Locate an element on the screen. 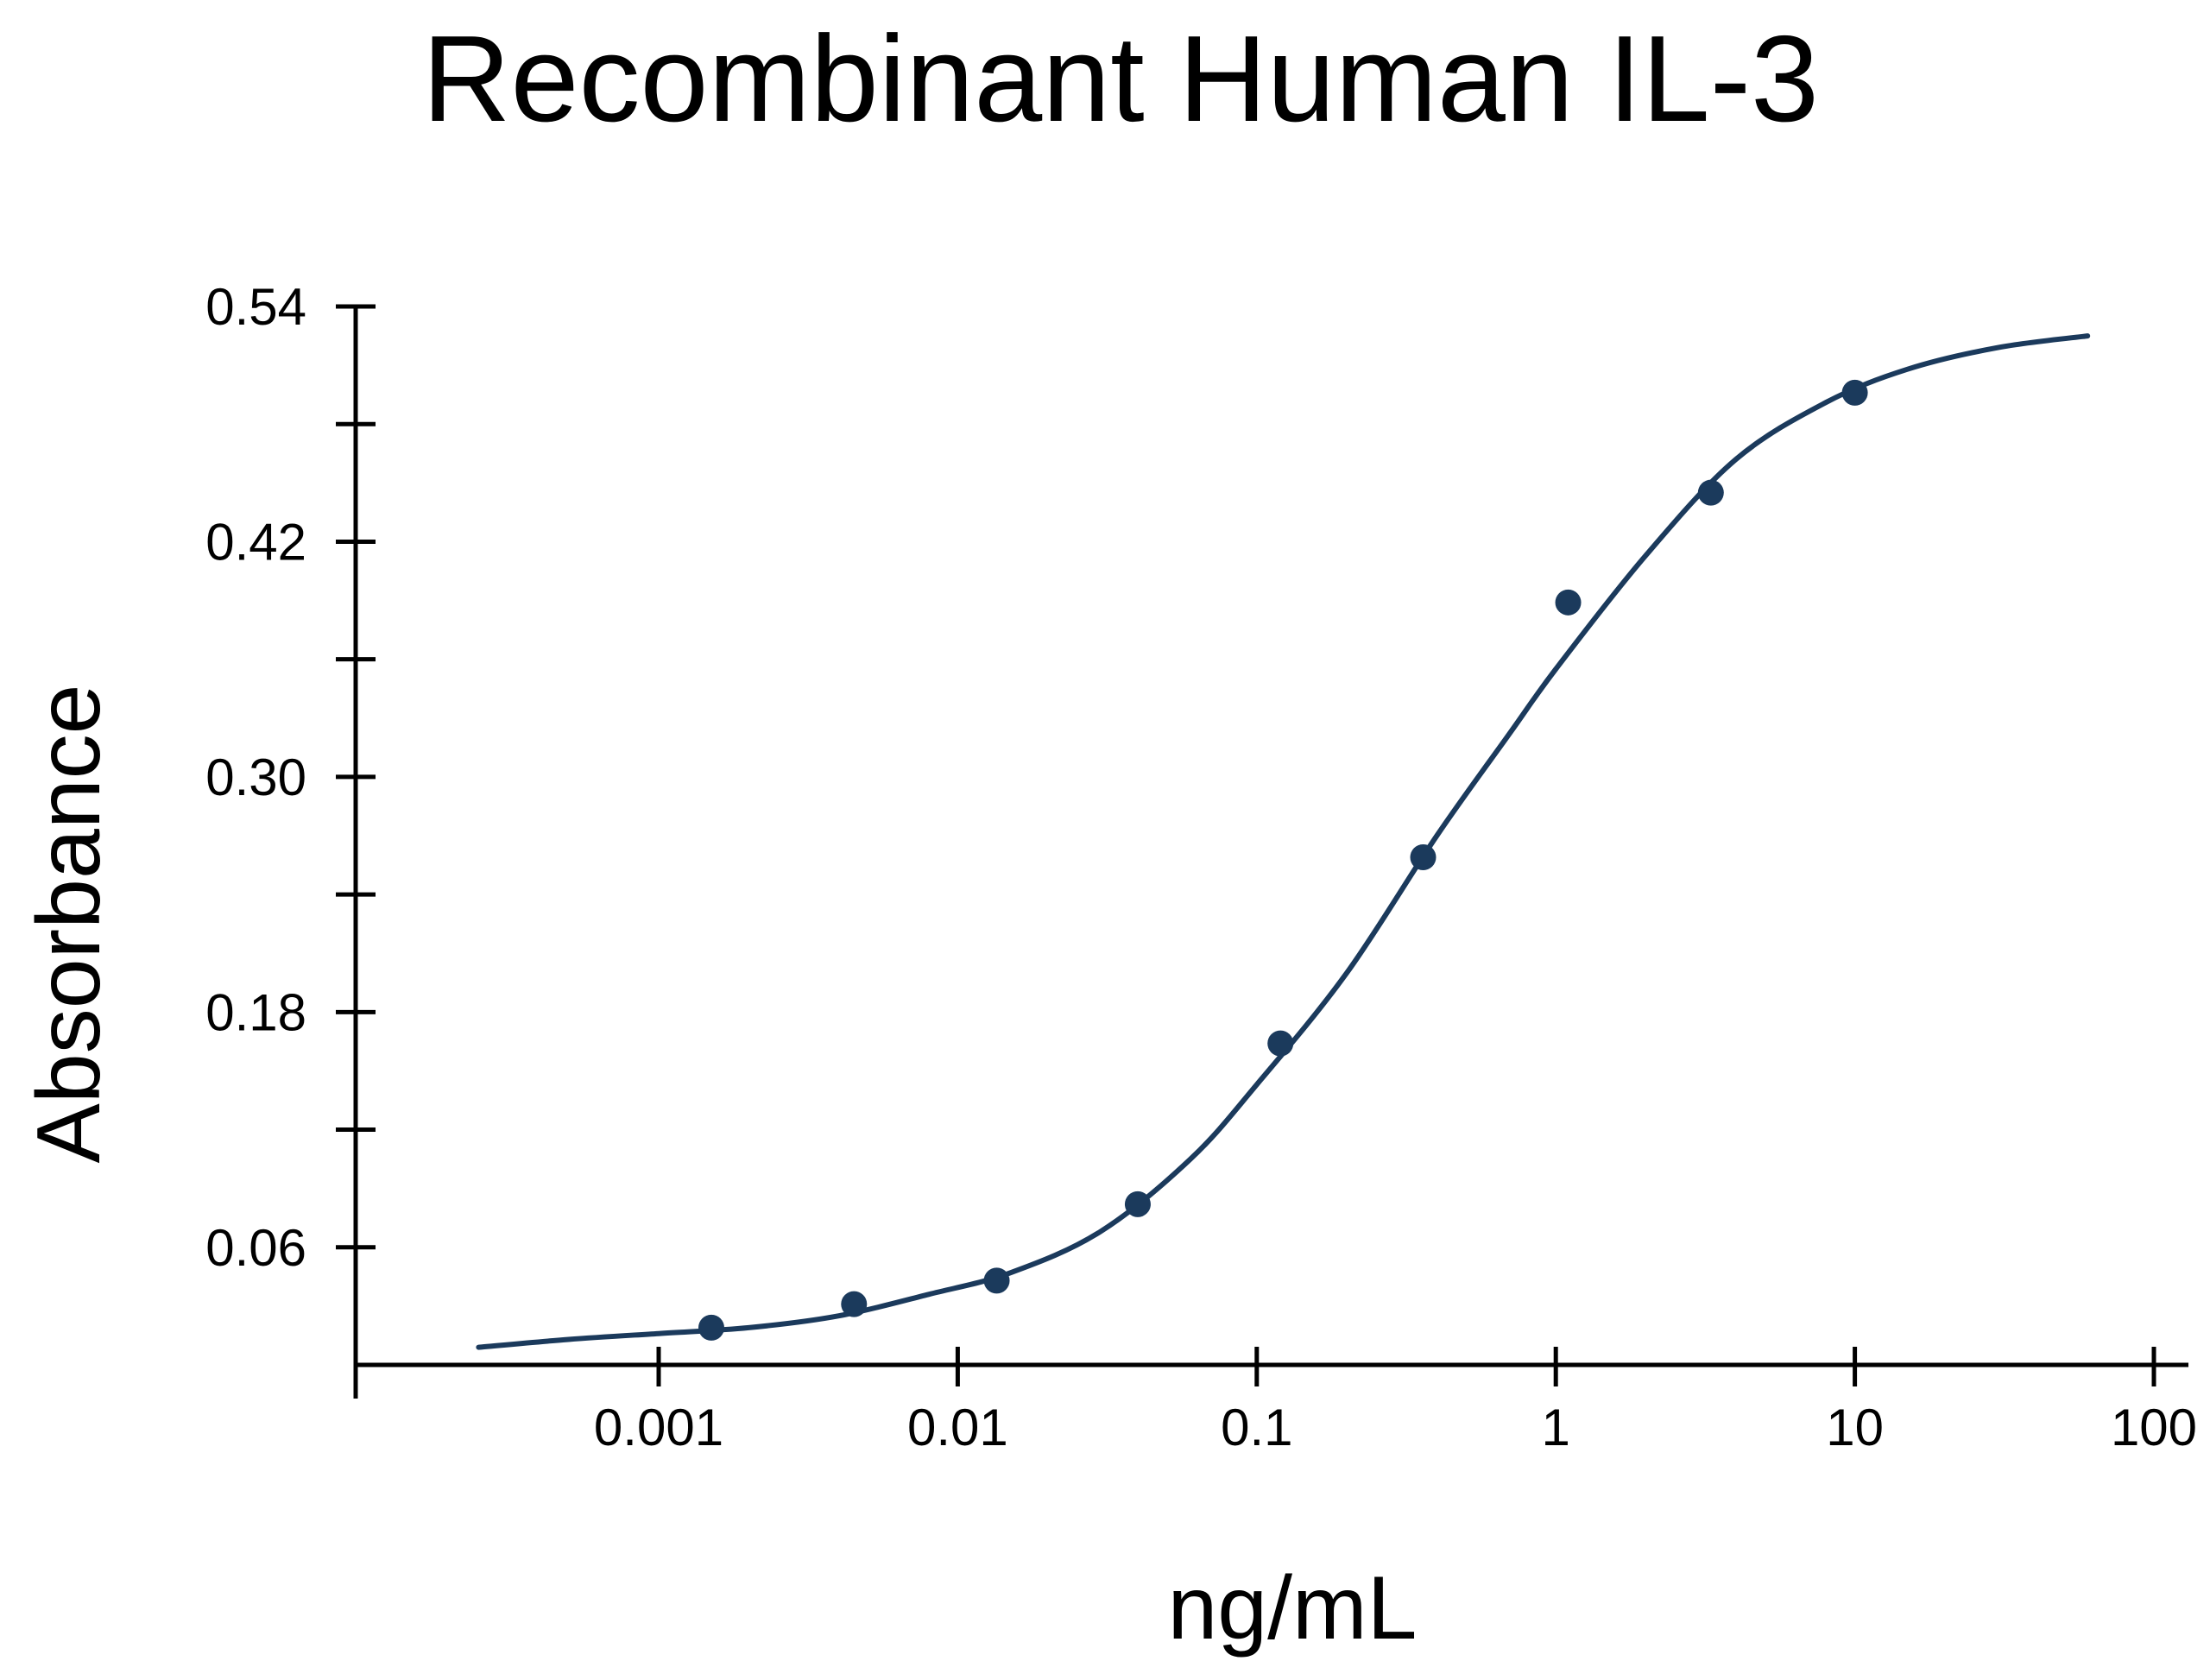  x-tick-label: 0.1 is located at coordinates (1256, 1427).